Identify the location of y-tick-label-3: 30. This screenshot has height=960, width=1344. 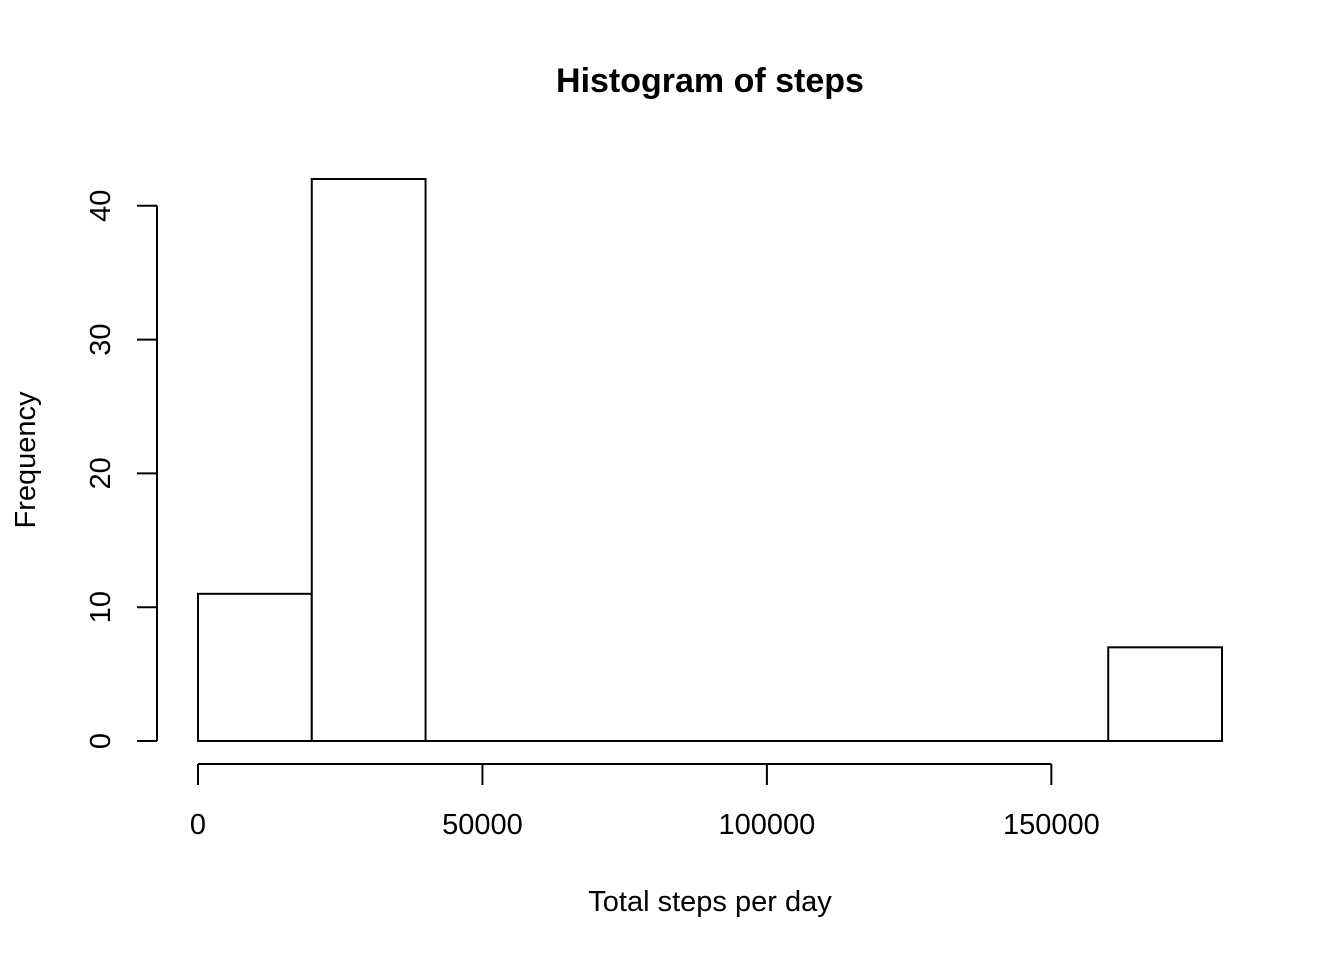
(101, 339).